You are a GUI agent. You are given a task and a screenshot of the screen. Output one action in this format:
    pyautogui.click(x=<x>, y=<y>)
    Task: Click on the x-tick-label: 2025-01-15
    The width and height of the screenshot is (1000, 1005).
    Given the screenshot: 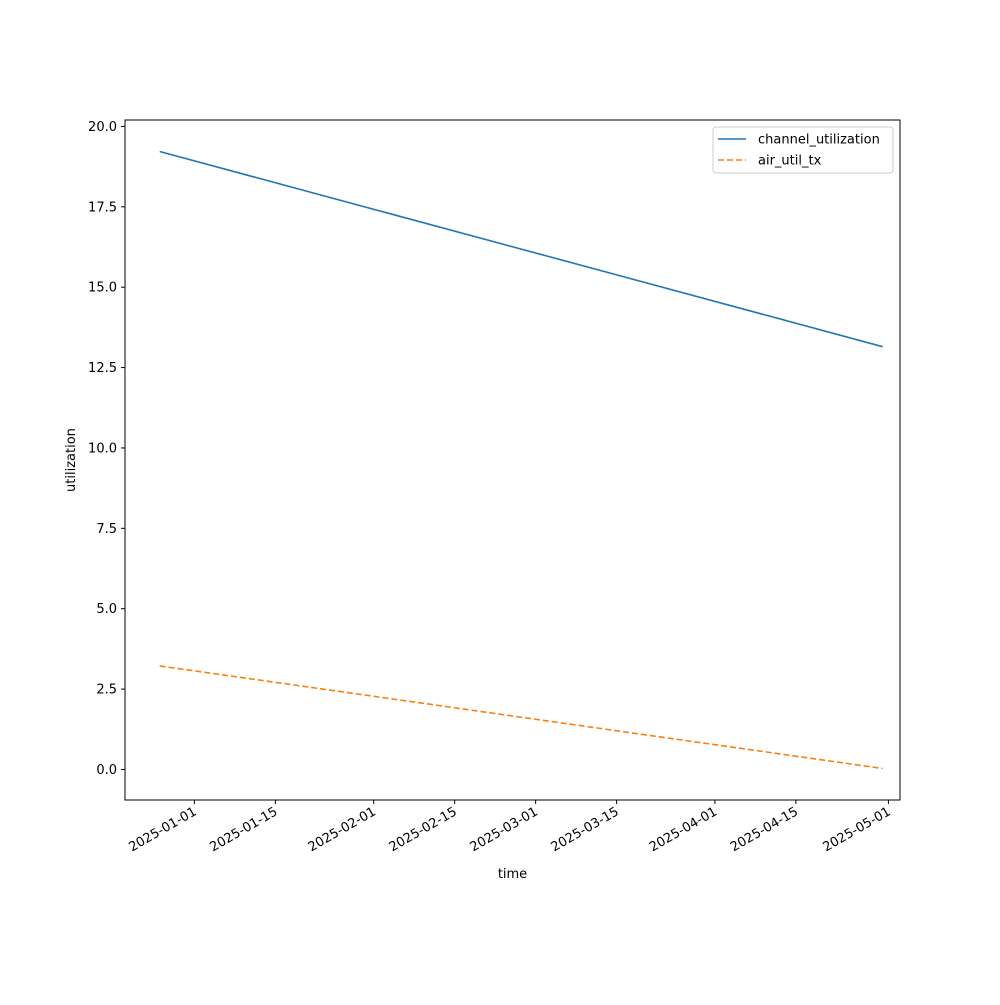 What is the action you would take?
    pyautogui.click(x=243, y=829)
    